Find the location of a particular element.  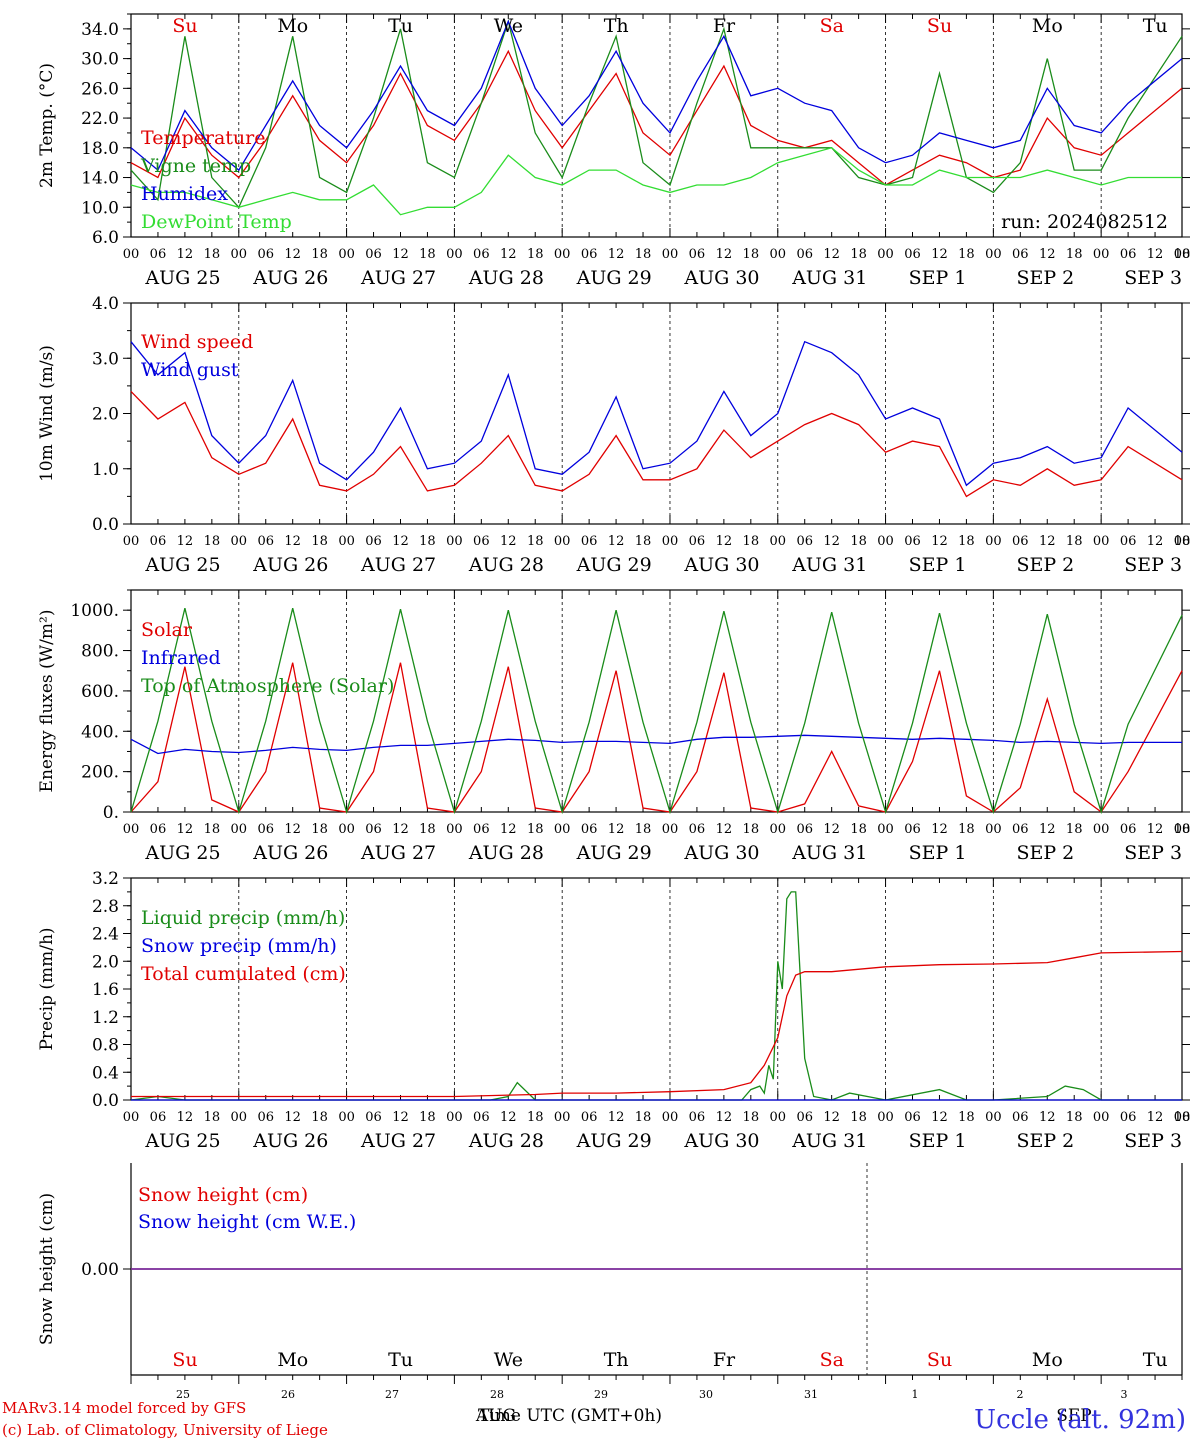

y-tick-label: 0.00 is located at coordinates (100, 1270).